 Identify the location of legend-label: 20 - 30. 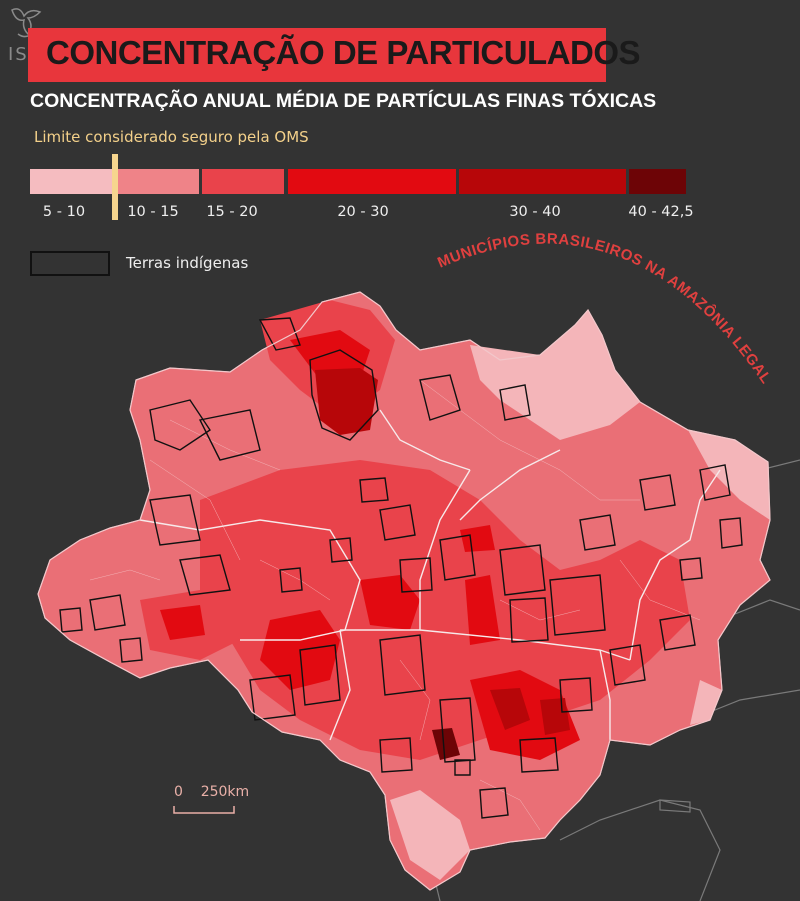
(363, 212).